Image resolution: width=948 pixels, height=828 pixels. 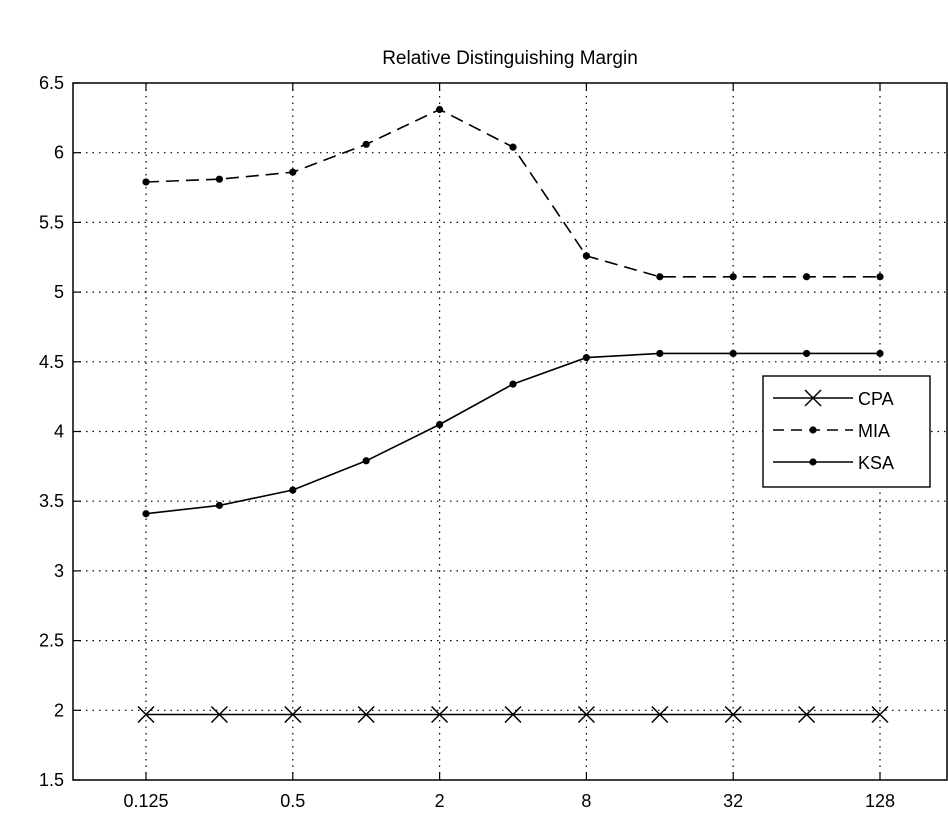 What do you see at coordinates (51, 222) in the screenshot?
I see `y-tick-label: 5.5` at bounding box center [51, 222].